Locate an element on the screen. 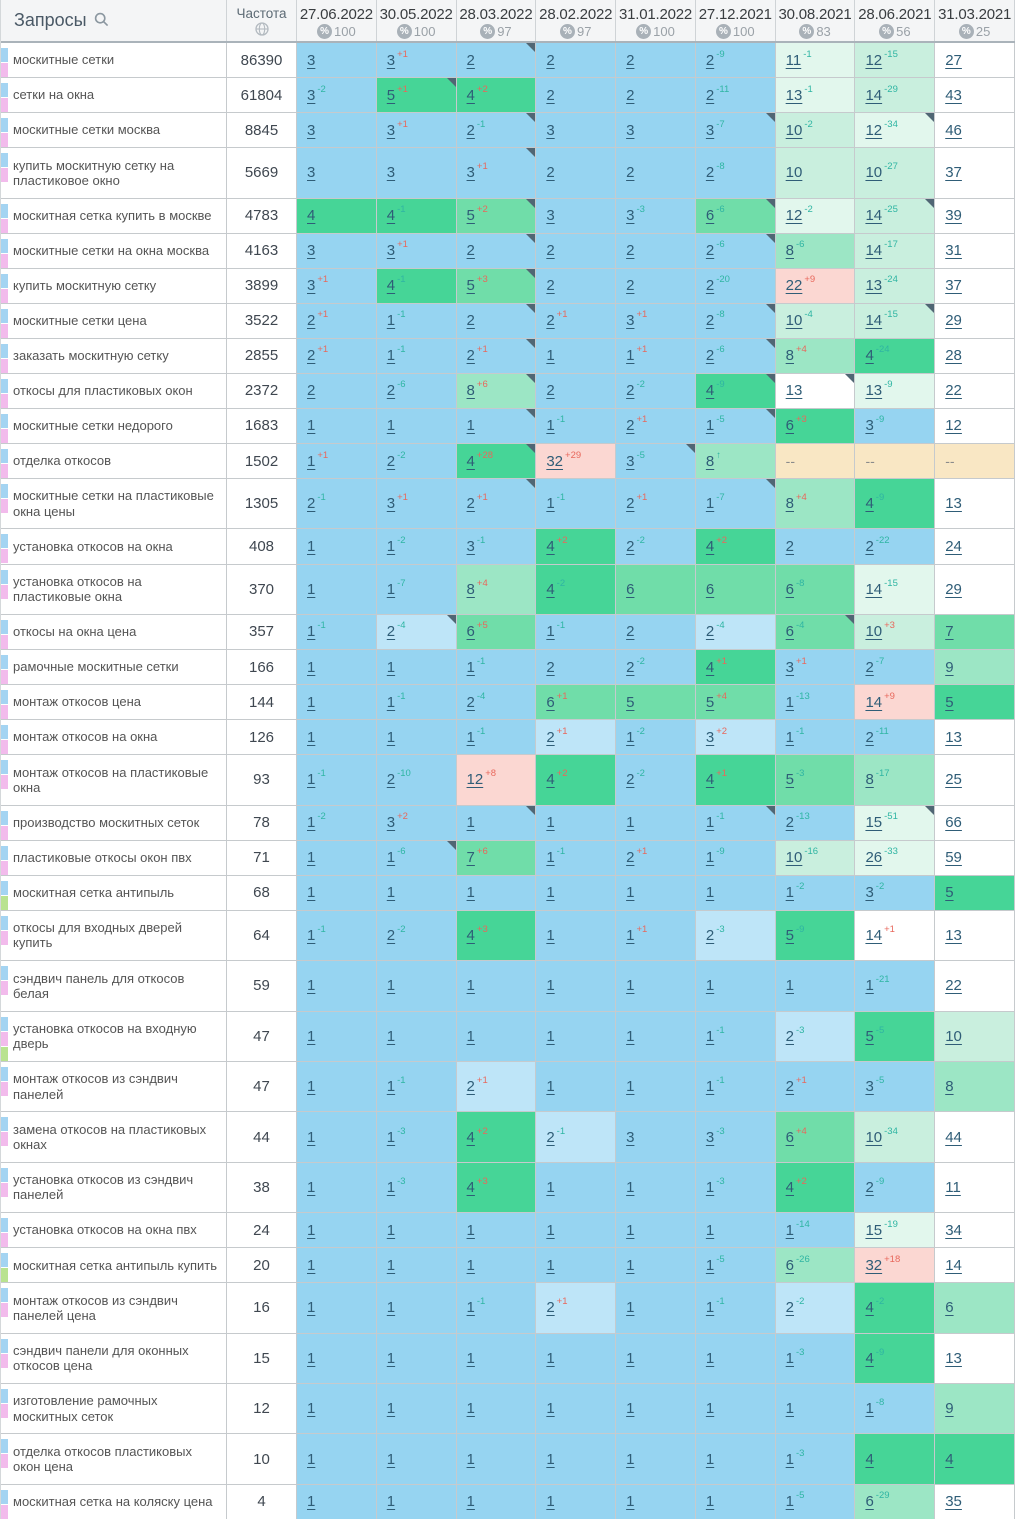 The width and height of the screenshot is (1015, 1519). position-value: 5 is located at coordinates (869, 1036).